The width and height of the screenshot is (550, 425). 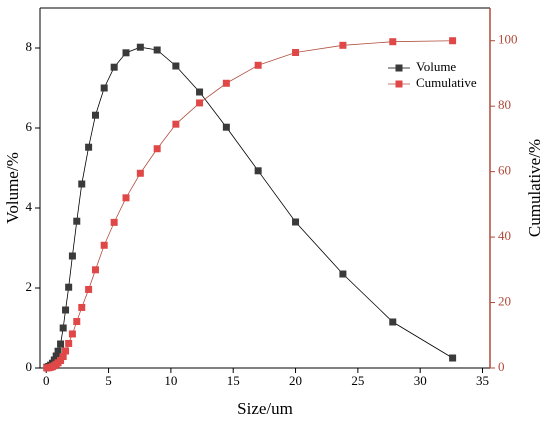 What do you see at coordinates (295, 380) in the screenshot?
I see `x-tick-label: 20` at bounding box center [295, 380].